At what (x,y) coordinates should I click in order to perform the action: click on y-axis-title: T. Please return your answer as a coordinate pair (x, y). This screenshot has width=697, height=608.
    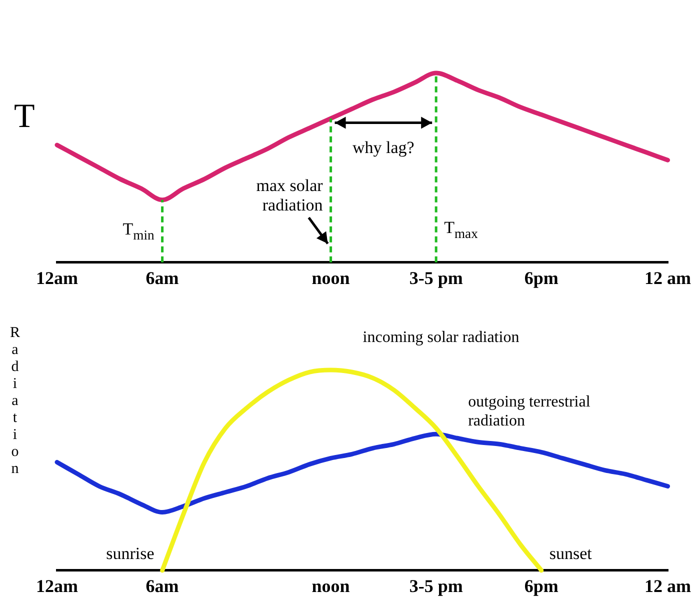
    Looking at the image, I should click on (24, 117).